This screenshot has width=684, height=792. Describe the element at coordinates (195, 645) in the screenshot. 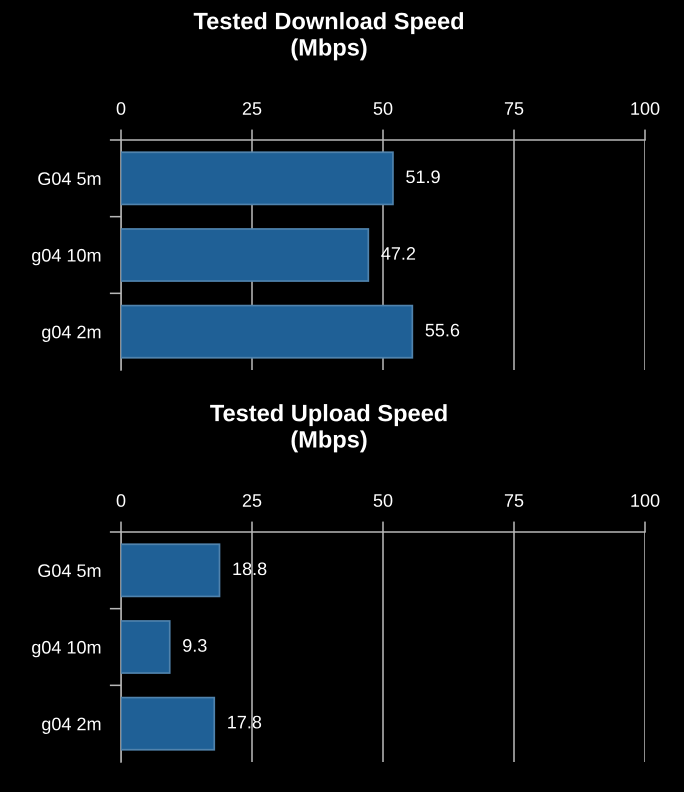

I see `data-label: 9.3` at that location.